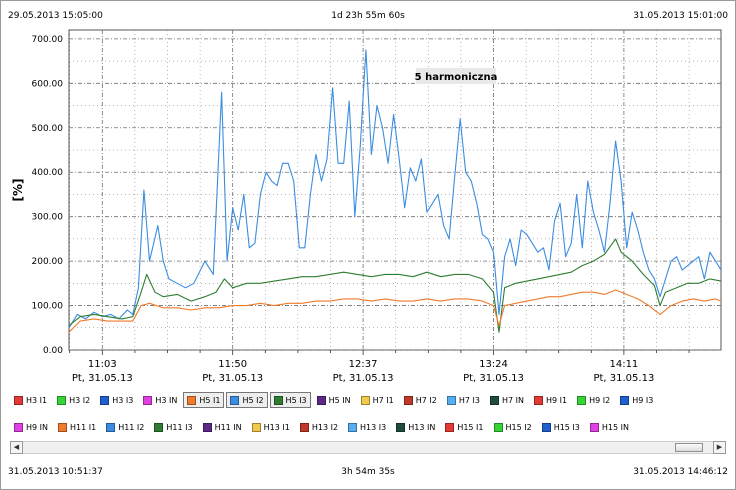 Image resolution: width=736 pixels, height=490 pixels. What do you see at coordinates (204, 400) in the screenshot?
I see `legend-item-h5-i1: H5 I1` at bounding box center [204, 400].